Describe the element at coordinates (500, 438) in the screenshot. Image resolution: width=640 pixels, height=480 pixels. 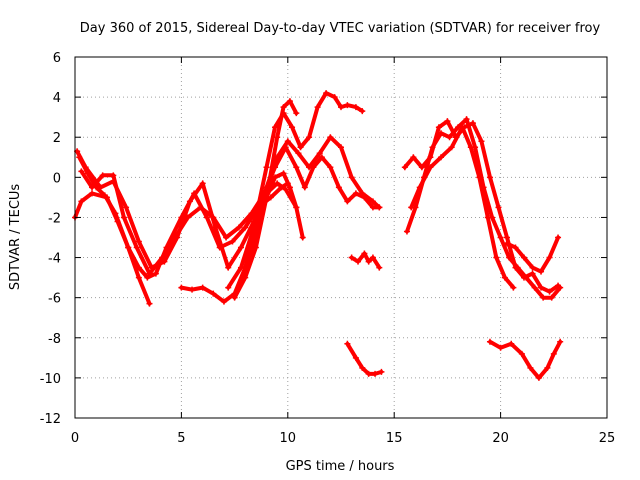
I see `x-tick-label: 20` at that location.